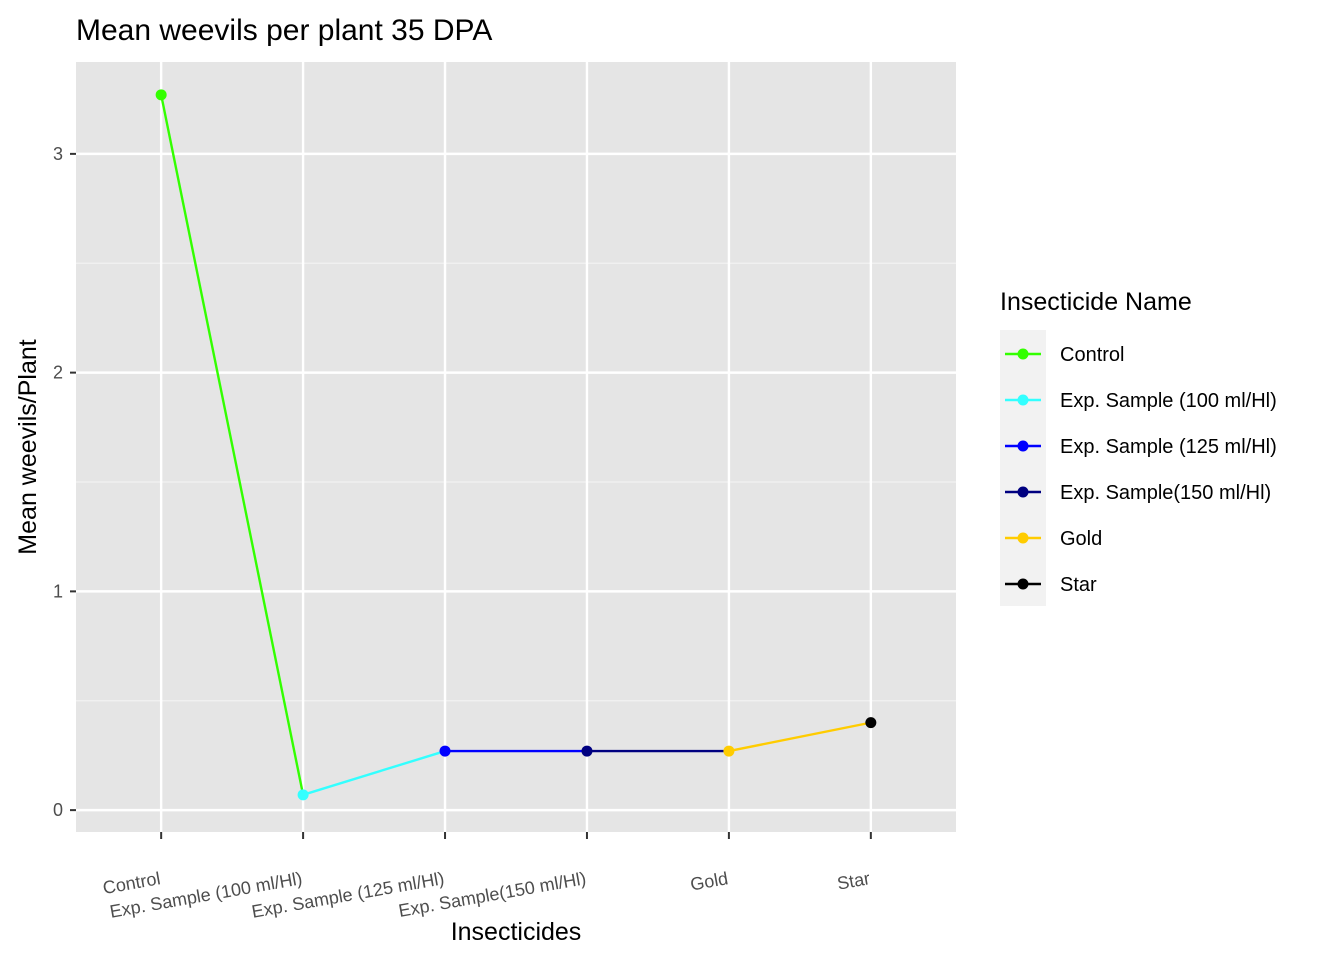 This screenshot has width=1344, height=960. I want to click on y-tick-label: 0, so click(58, 810).